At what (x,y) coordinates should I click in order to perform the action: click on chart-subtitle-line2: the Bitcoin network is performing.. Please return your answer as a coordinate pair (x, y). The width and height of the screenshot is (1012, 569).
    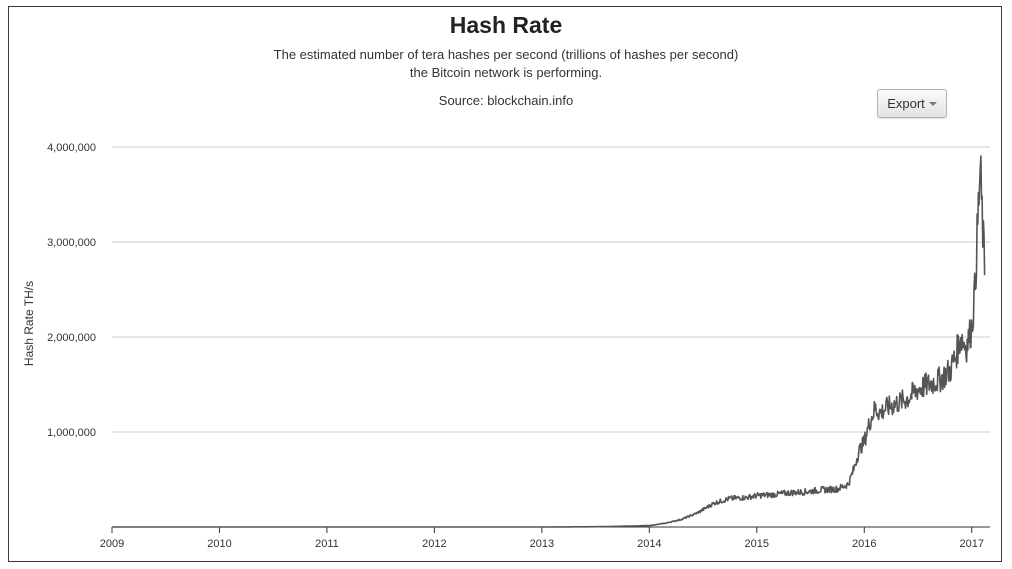
    Looking at the image, I should click on (506, 72).